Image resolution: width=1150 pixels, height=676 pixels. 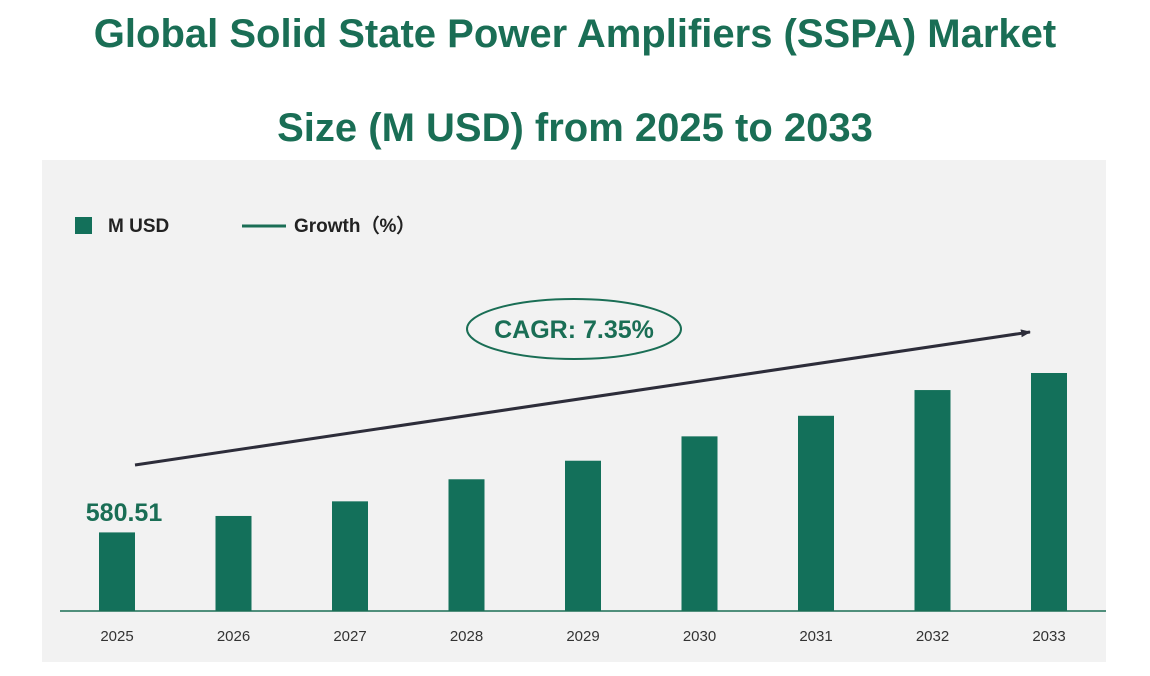 I want to click on cagr-annotation: CAGR: 7.35%, so click(x=574, y=330).